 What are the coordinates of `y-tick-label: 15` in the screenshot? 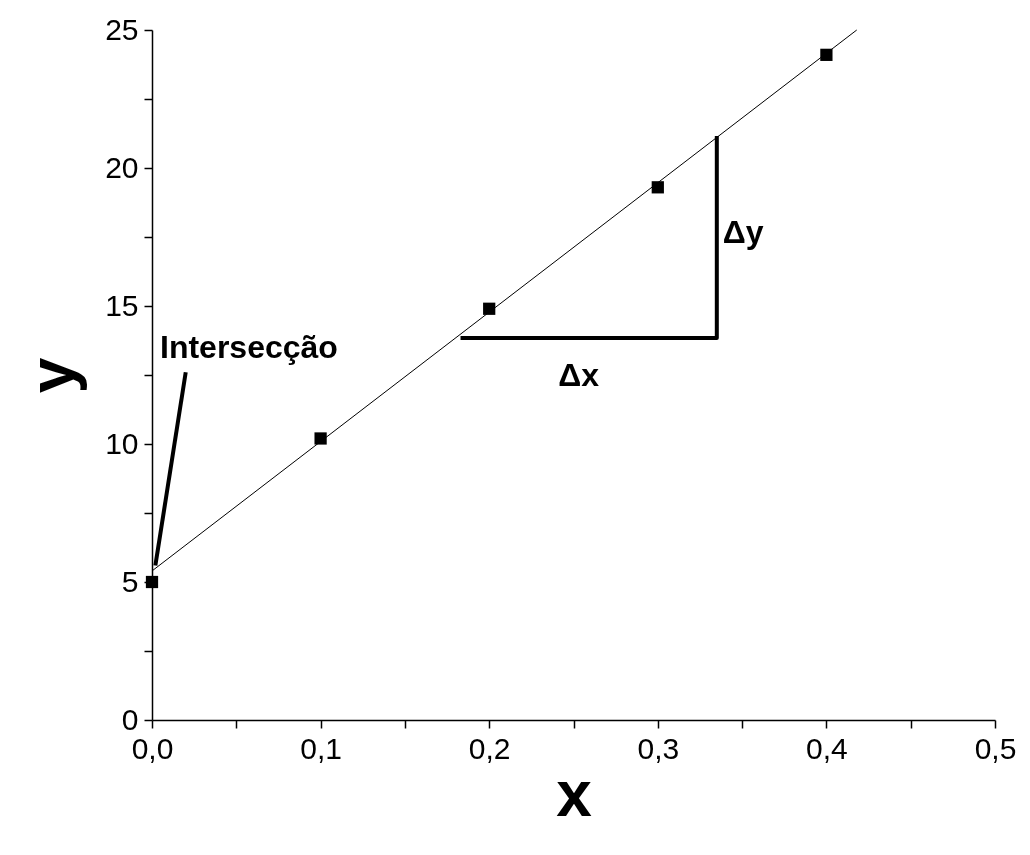 It's located at (122, 305).